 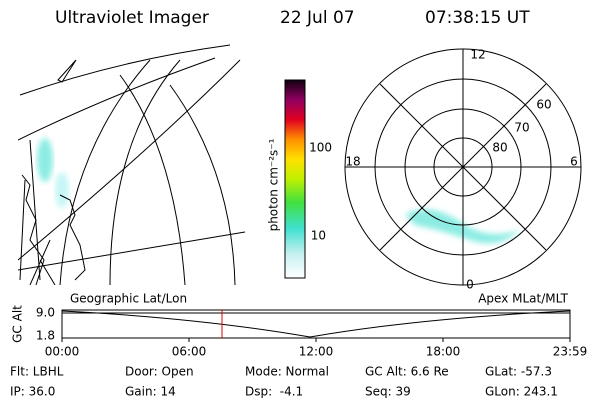 I want to click on status-field: Dsp: -4.1, so click(x=274, y=392).